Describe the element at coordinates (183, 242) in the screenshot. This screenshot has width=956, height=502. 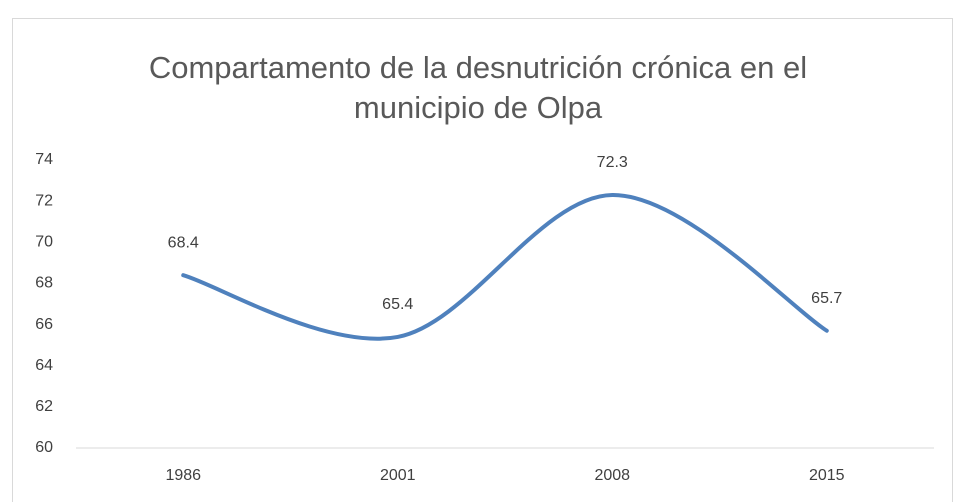
I see `data-label: 68.4` at that location.